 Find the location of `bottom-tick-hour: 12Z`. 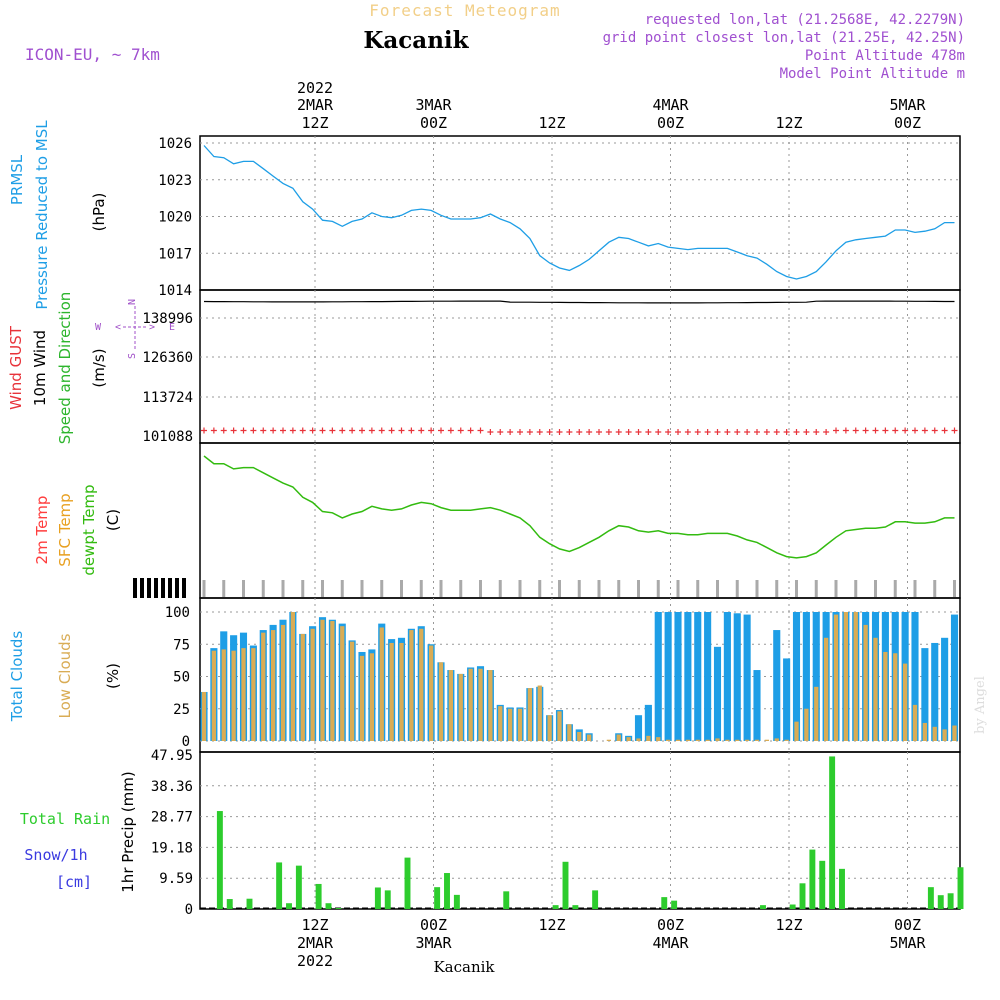

bottom-tick-hour: 12Z is located at coordinates (551, 925).